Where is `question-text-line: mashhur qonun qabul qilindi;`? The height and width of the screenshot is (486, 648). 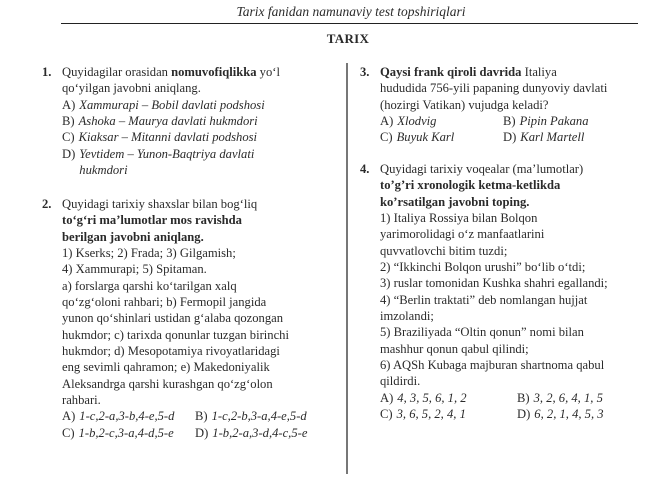
question-text-line: mashhur qonun qabul qilindi; is located at coordinates (494, 349).